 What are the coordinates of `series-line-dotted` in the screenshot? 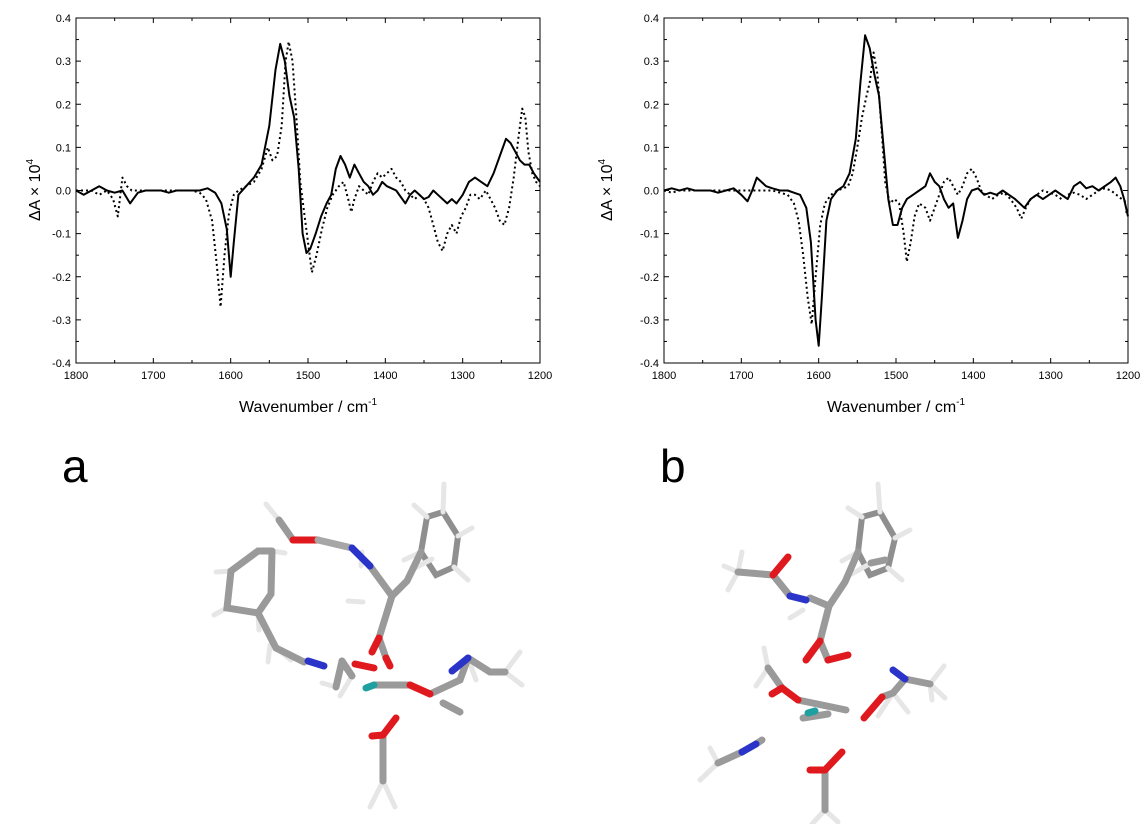 It's located at (308, 174).